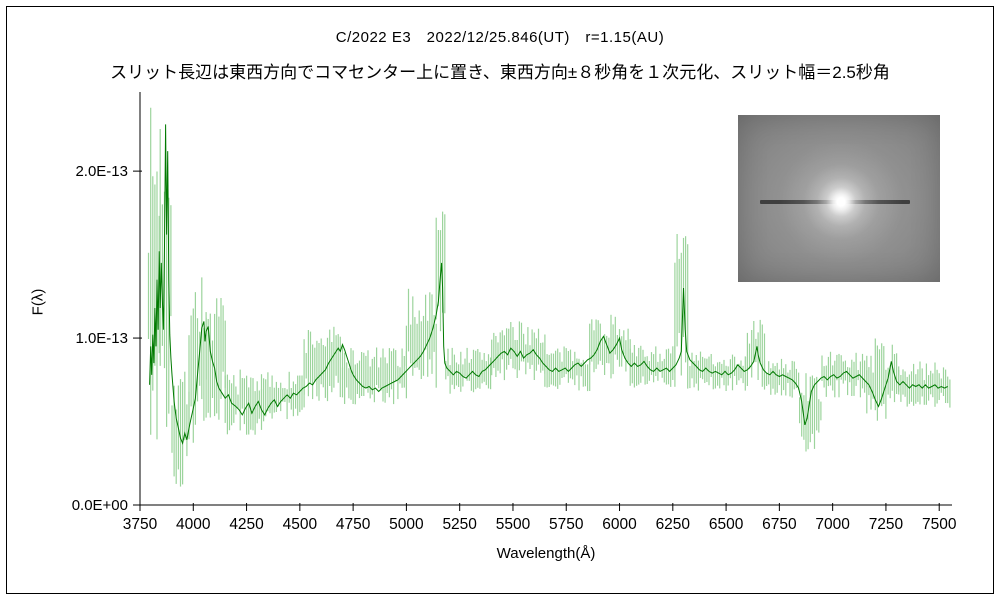 The image size is (1000, 600). What do you see at coordinates (101, 338) in the screenshot?
I see `y-tick-label: 1.0E-13` at bounding box center [101, 338].